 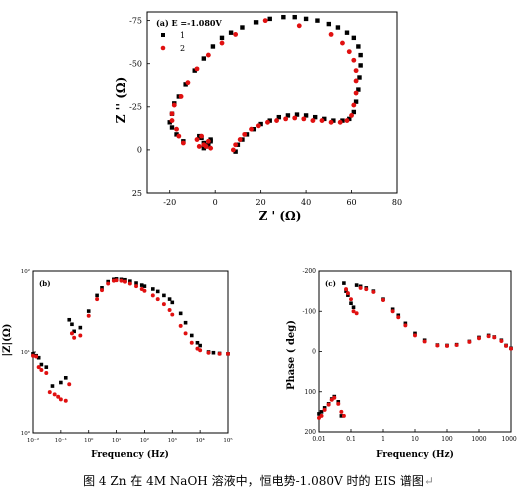 What do you see at coordinates (135, 64) in the screenshot?
I see `y-tick-label: -50` at bounding box center [135, 64].